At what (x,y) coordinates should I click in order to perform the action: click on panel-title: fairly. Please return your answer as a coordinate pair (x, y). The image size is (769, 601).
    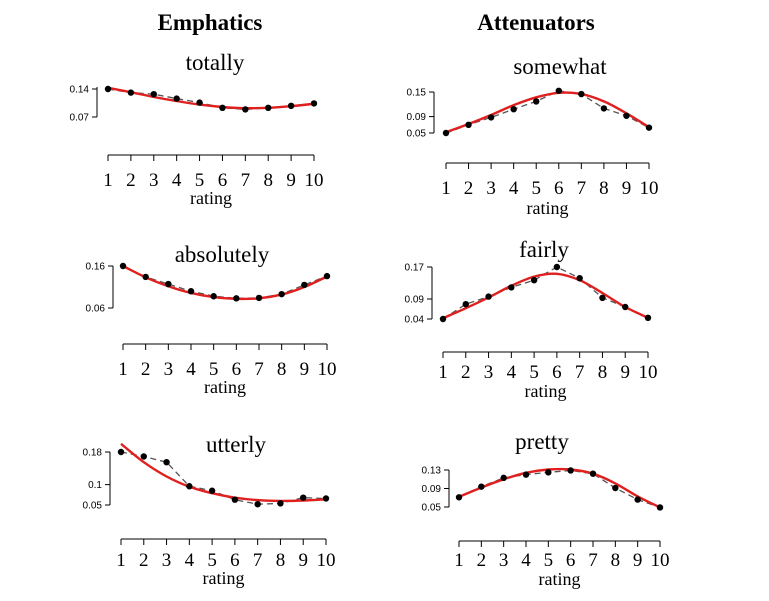
    Looking at the image, I should click on (544, 249).